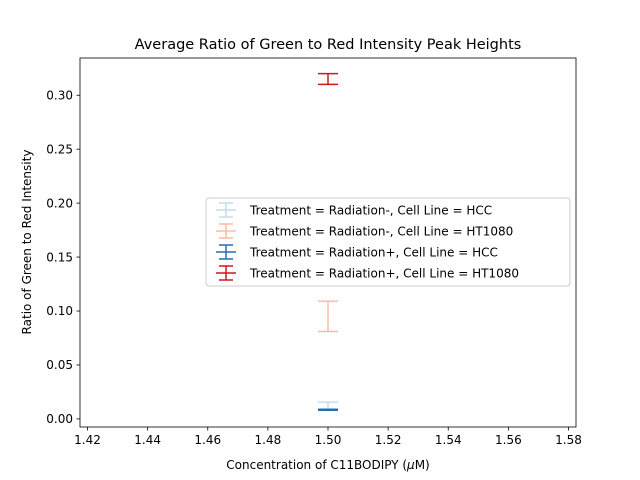  Describe the element at coordinates (568, 440) in the screenshot. I see `x-tick-label: 1.58` at that location.